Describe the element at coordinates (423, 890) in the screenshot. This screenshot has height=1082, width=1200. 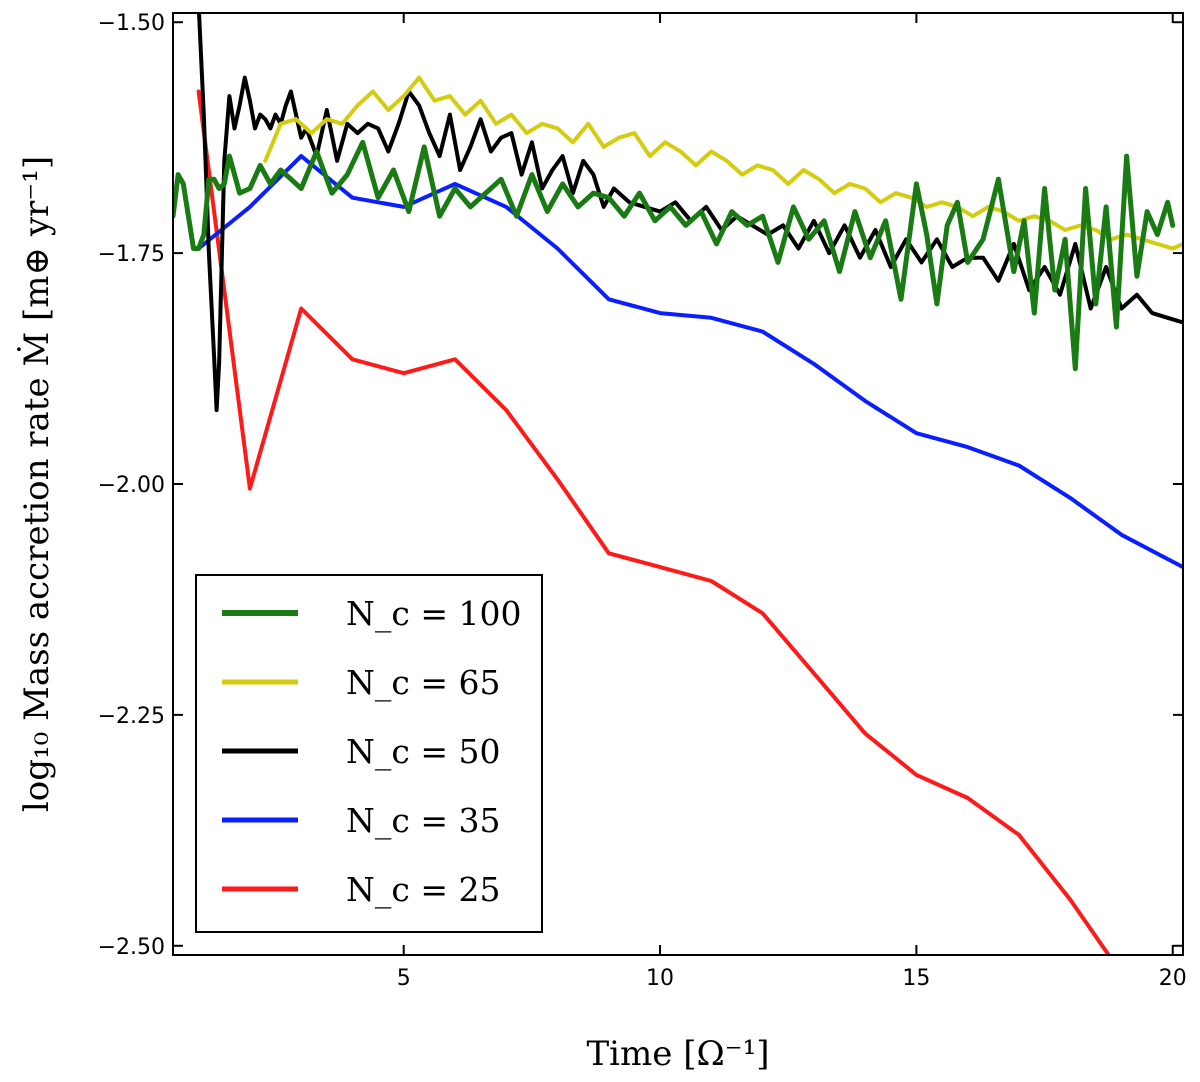
I see `legend-label-5: N_c = 25` at that location.